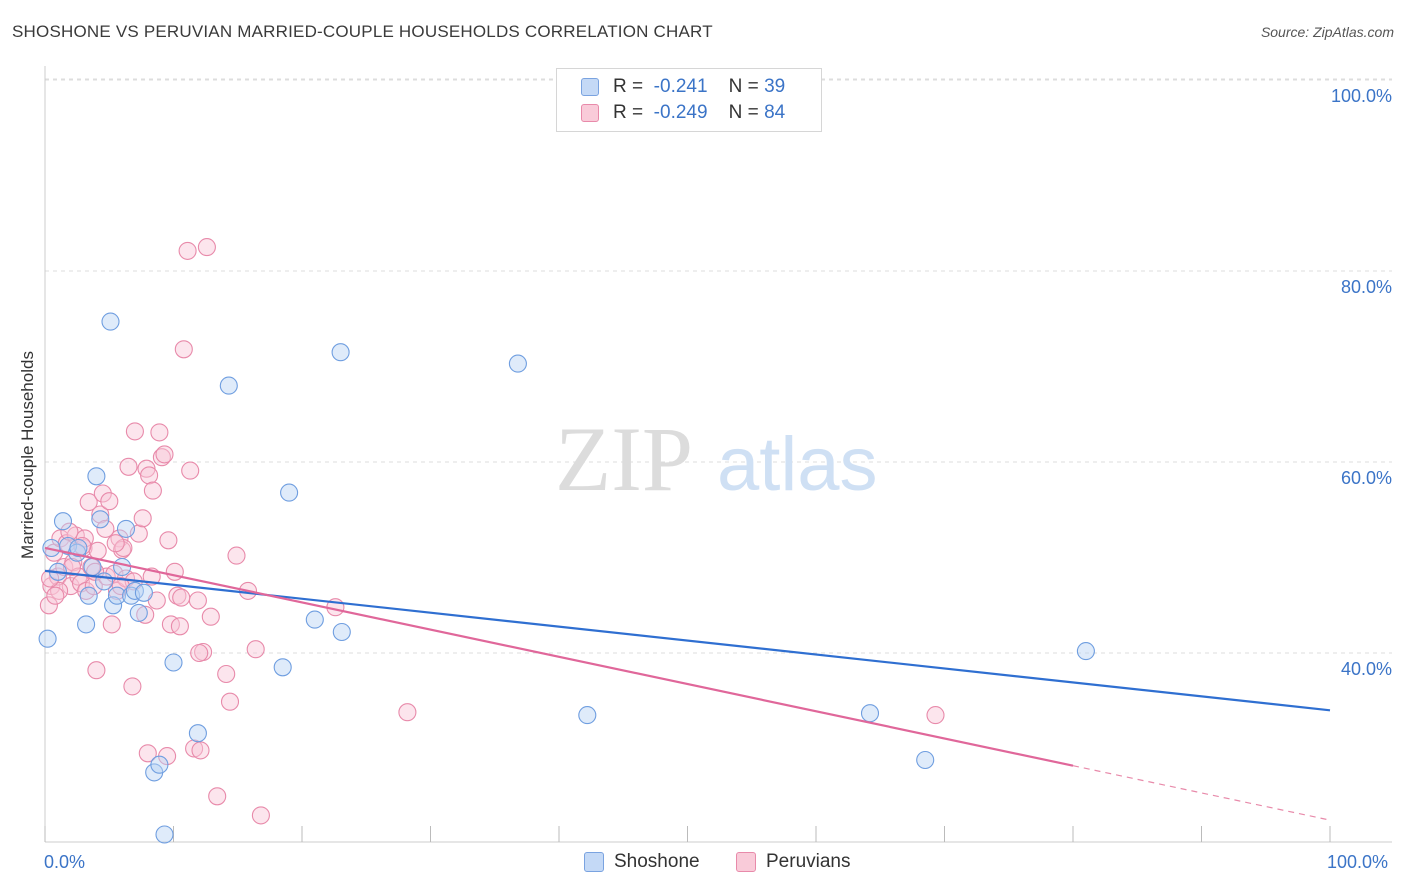  I want to click on stats-legend: R = -0.241 N = 39 R = -0.249 N = 84, so click(689, 100).